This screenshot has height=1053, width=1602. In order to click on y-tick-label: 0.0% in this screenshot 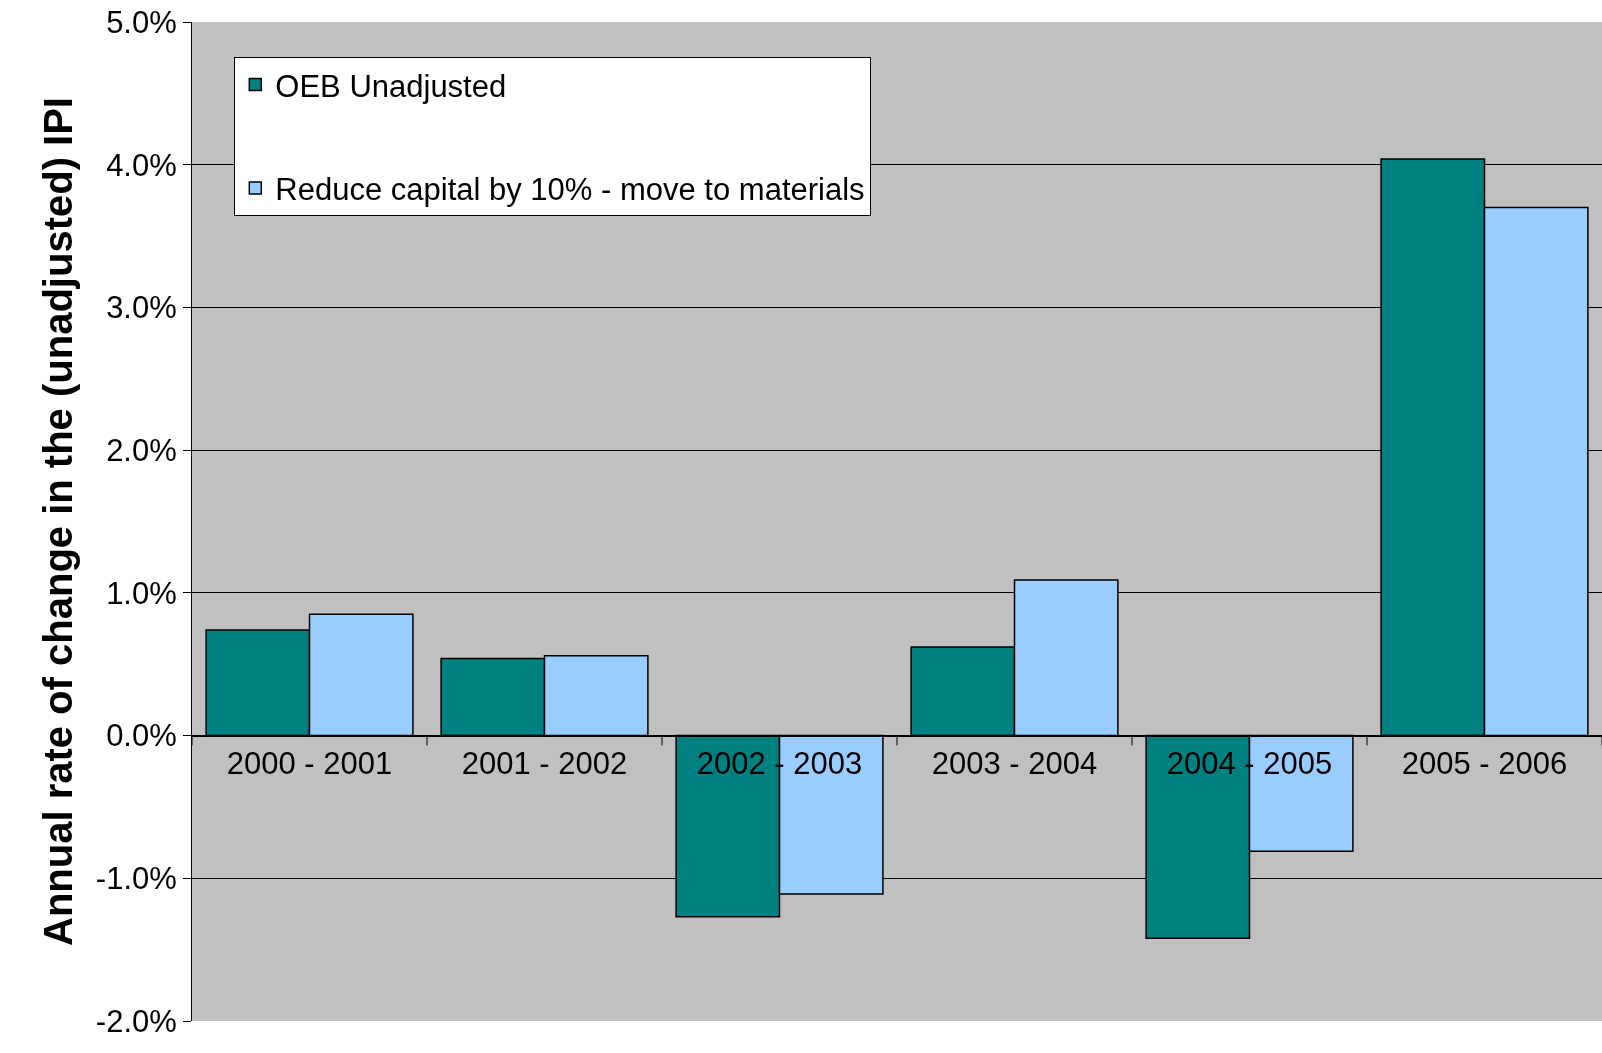, I will do `click(141, 736)`.